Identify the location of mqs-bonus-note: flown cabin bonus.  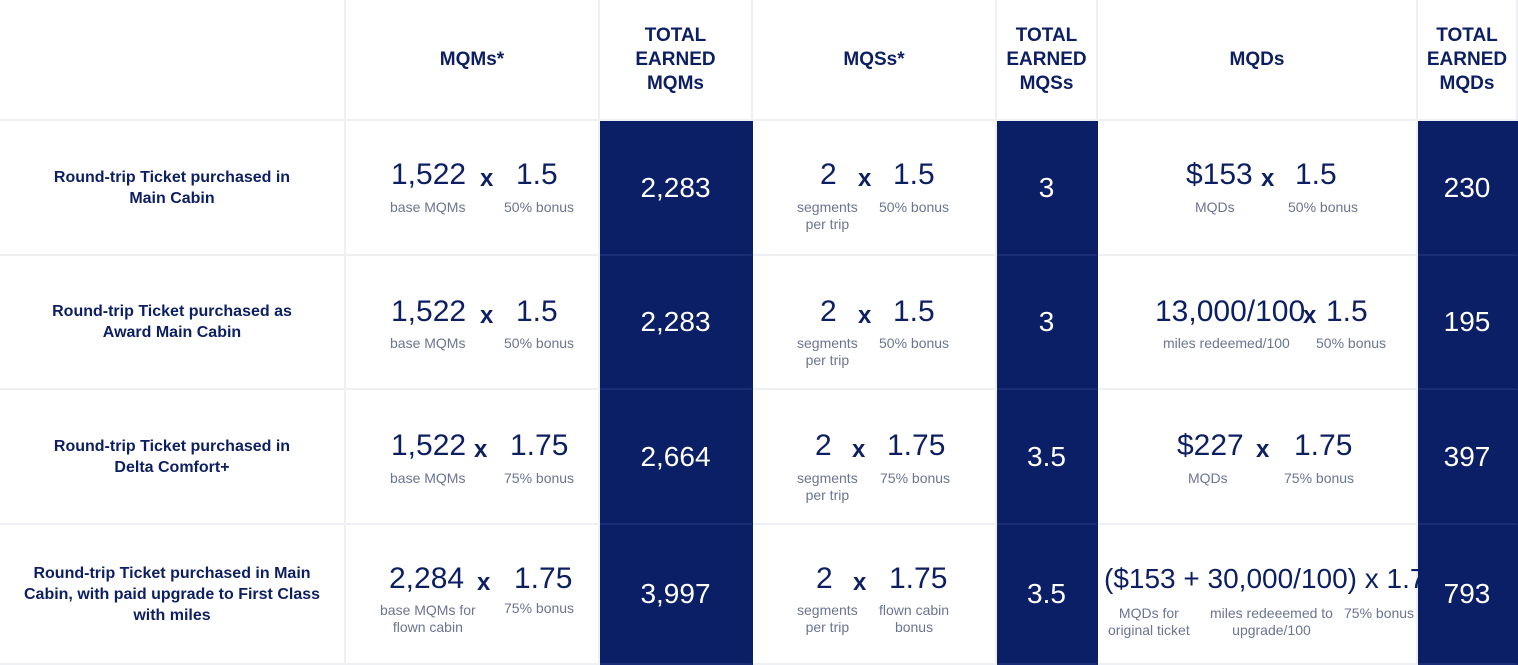
(914, 618).